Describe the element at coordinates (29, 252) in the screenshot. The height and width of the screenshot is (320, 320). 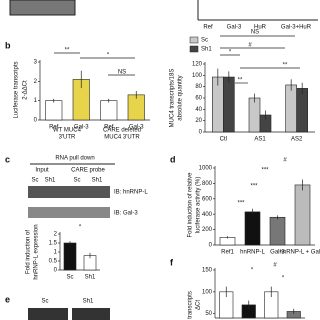
I see `y-axis-label: Fold induction of` at that location.